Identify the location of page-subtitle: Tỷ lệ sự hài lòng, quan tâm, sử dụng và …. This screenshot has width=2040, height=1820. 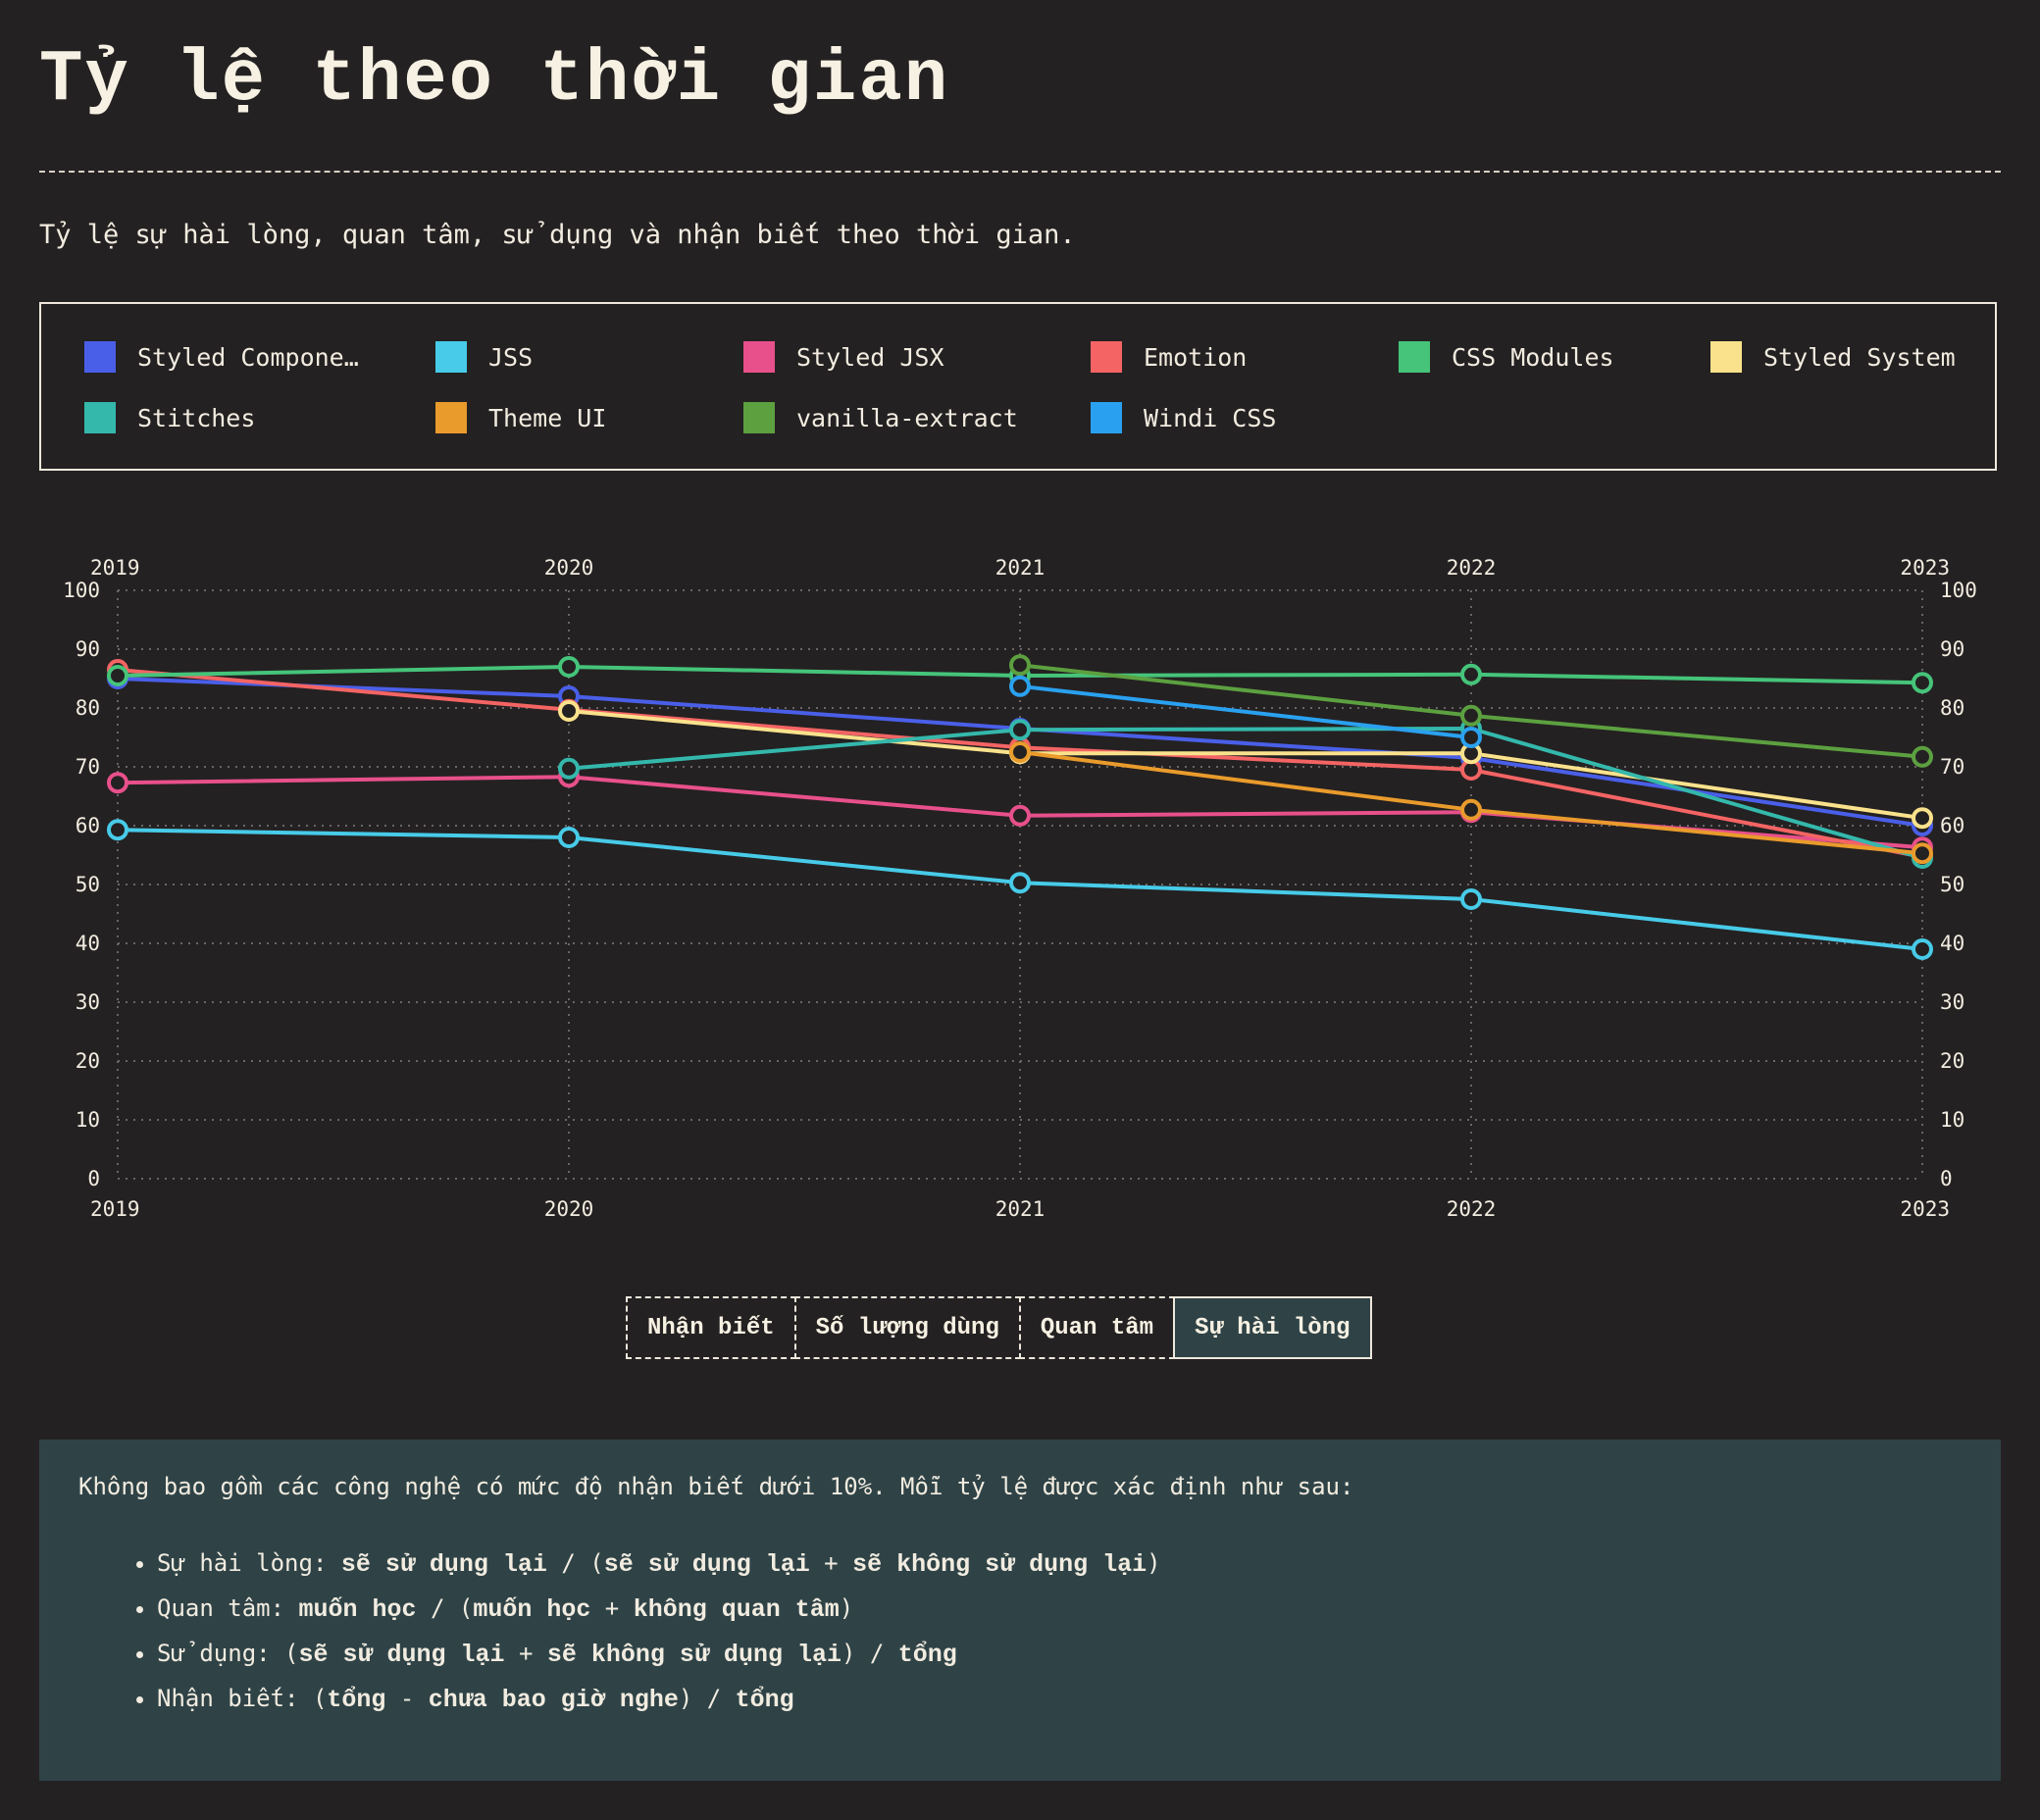
(557, 235).